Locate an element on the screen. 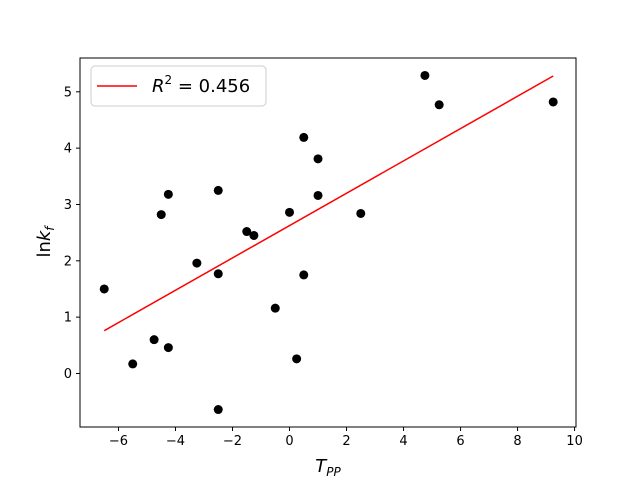 The image size is (640, 480). x-axis: −6 −4 −2 0 2 4 6 8 10 is located at coordinates (346, 438).